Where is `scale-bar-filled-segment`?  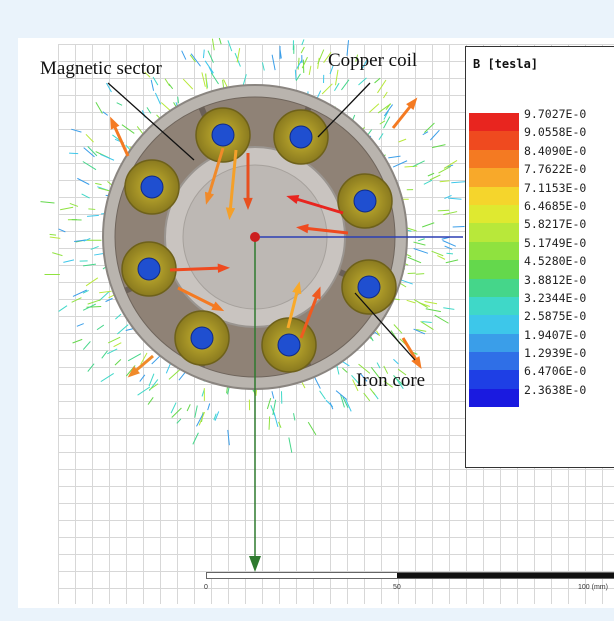
scale-bar-filled-segment is located at coordinates (505, 575).